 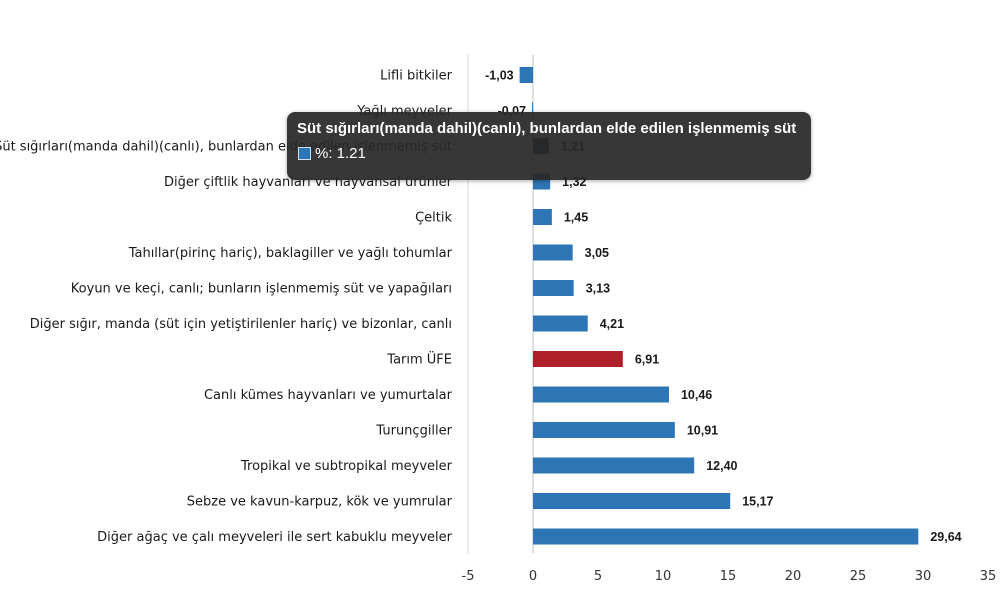 What do you see at coordinates (346, 466) in the screenshot?
I see `category-label-11: Tropikal ve subtropikal meyveler` at bounding box center [346, 466].